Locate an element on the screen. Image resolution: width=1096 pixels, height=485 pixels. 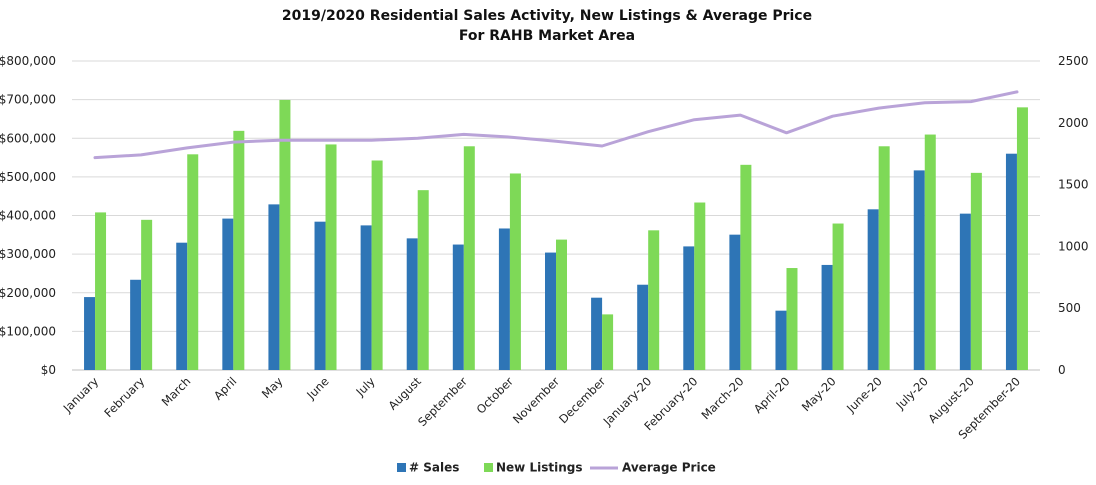
category-label: August is located at coordinates (404, 393).